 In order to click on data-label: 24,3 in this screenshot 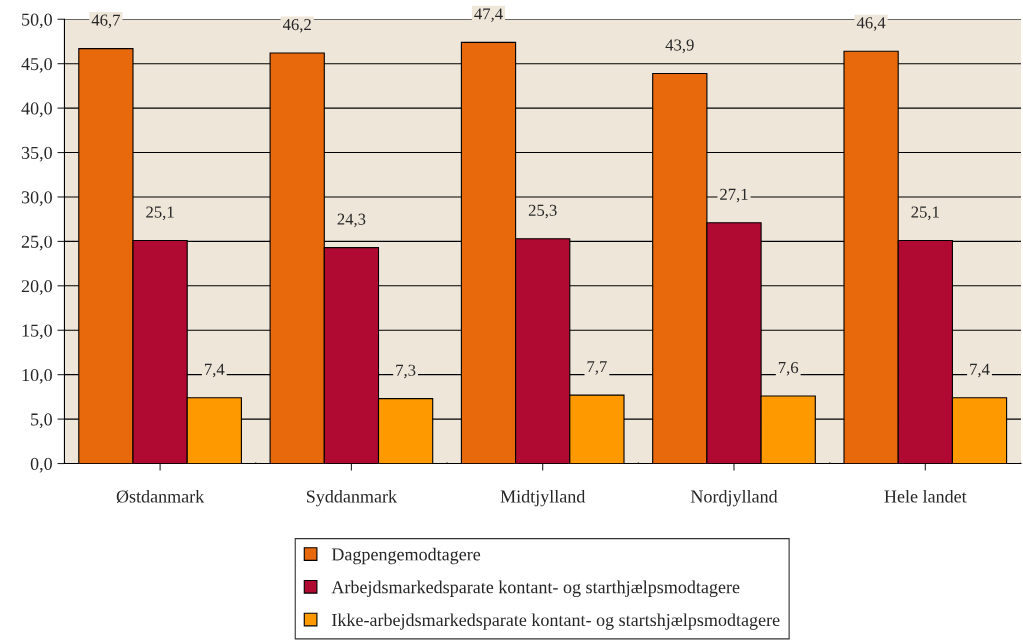, I will do `click(351, 220)`.